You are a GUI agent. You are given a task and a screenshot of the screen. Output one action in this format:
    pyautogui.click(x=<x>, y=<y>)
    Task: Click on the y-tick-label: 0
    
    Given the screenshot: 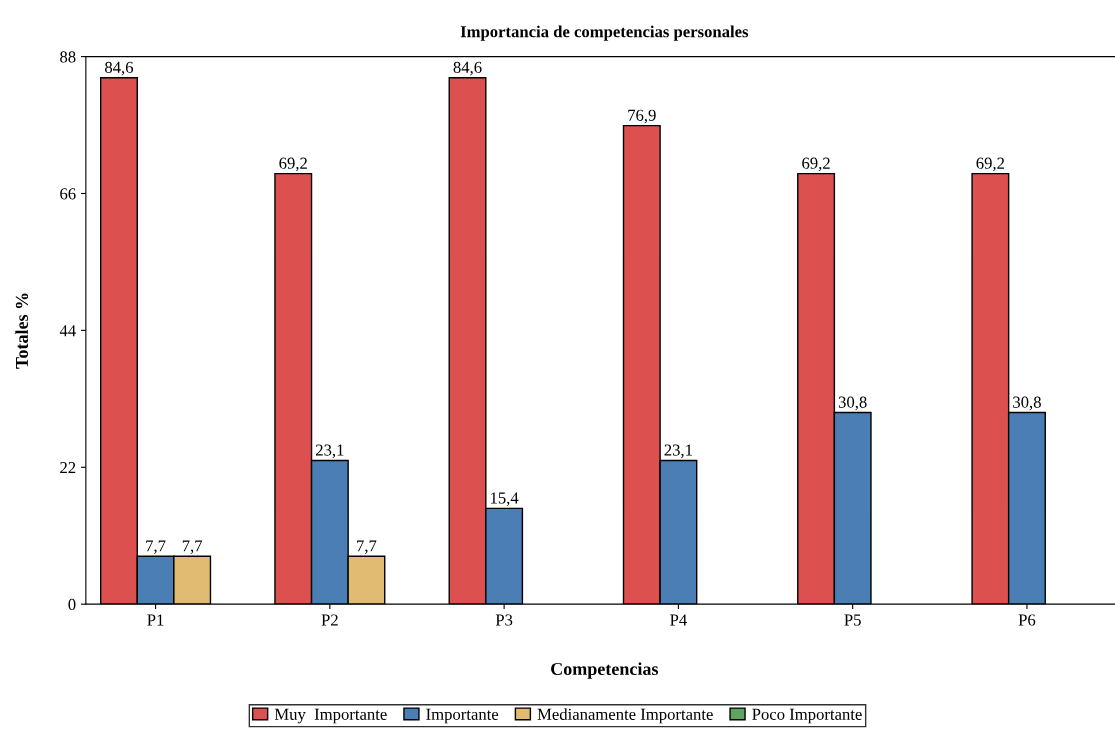 What is the action you would take?
    pyautogui.click(x=72, y=604)
    